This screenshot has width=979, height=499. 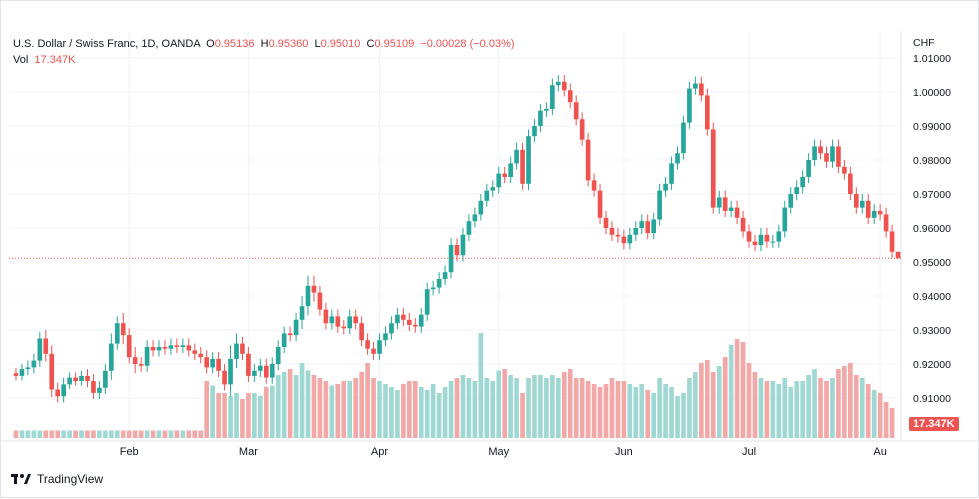 What do you see at coordinates (379, 452) in the screenshot?
I see `x-tick-label: Apr` at bounding box center [379, 452].